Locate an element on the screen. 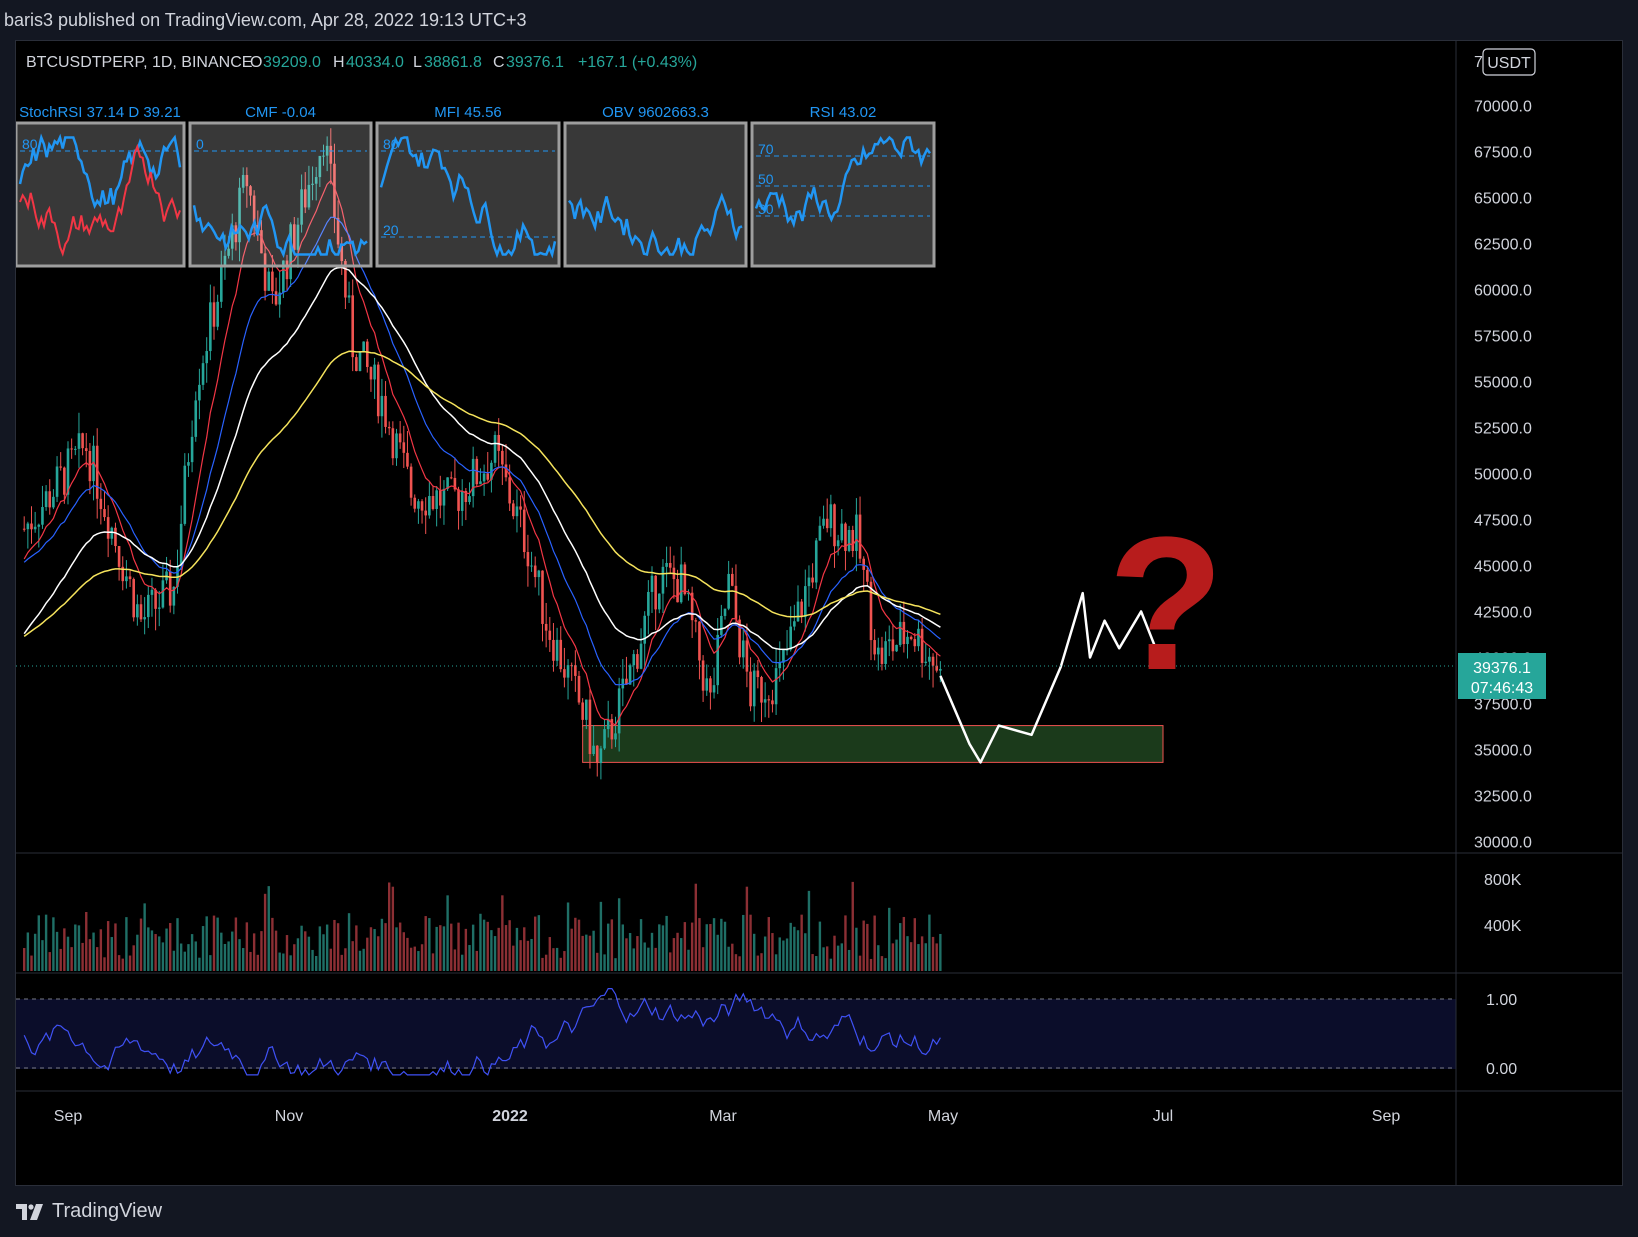  price-axis-label: 45000.0 is located at coordinates (1503, 567).